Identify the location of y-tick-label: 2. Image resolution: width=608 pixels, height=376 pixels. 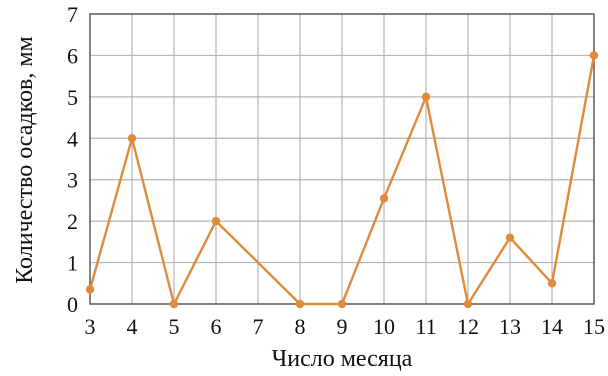
(72, 221).